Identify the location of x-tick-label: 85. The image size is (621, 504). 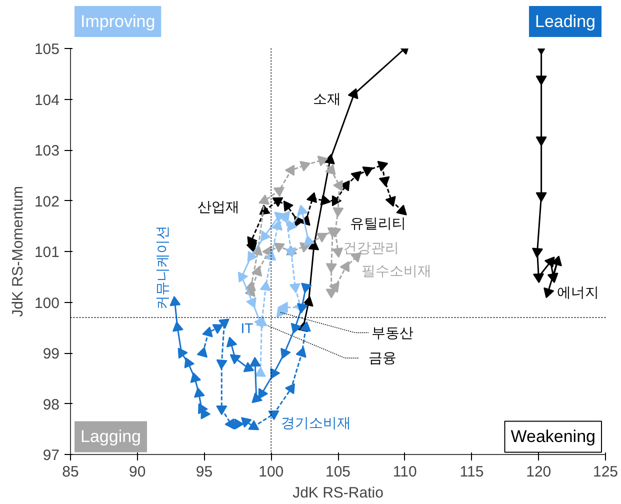
(70, 472).